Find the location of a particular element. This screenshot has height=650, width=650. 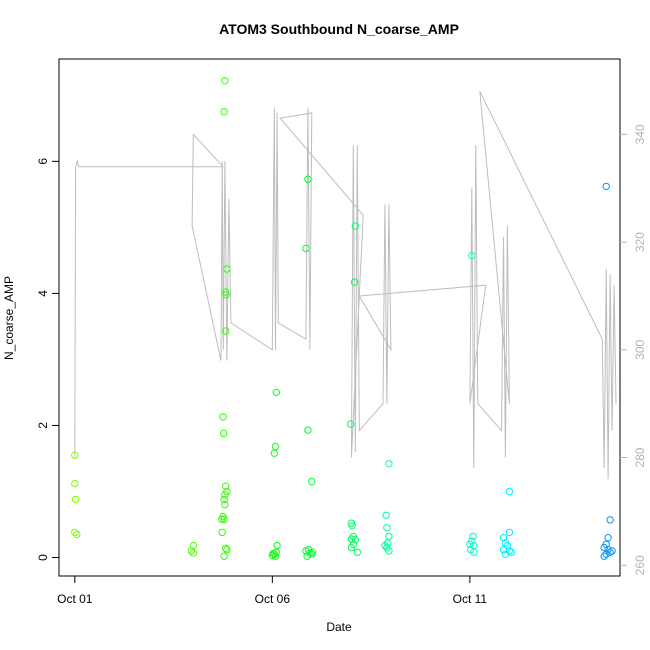

right-tick-label: 300 is located at coordinates (640, 349).